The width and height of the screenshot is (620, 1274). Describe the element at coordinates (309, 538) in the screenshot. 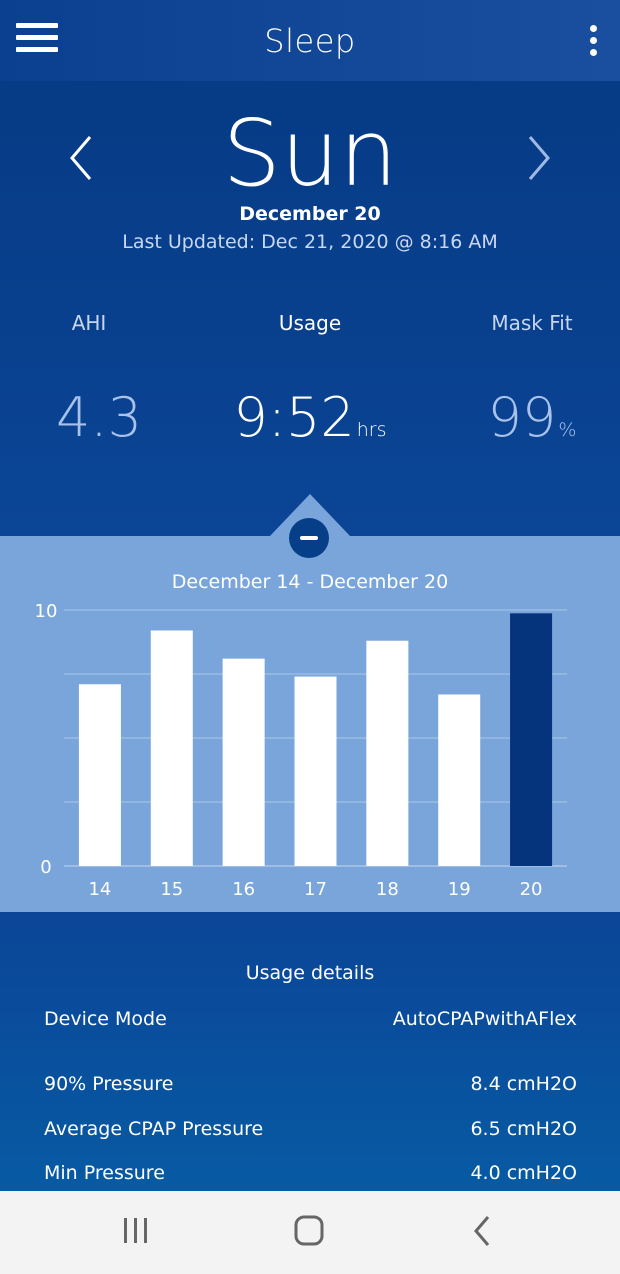

I see `minus-icon` at that location.